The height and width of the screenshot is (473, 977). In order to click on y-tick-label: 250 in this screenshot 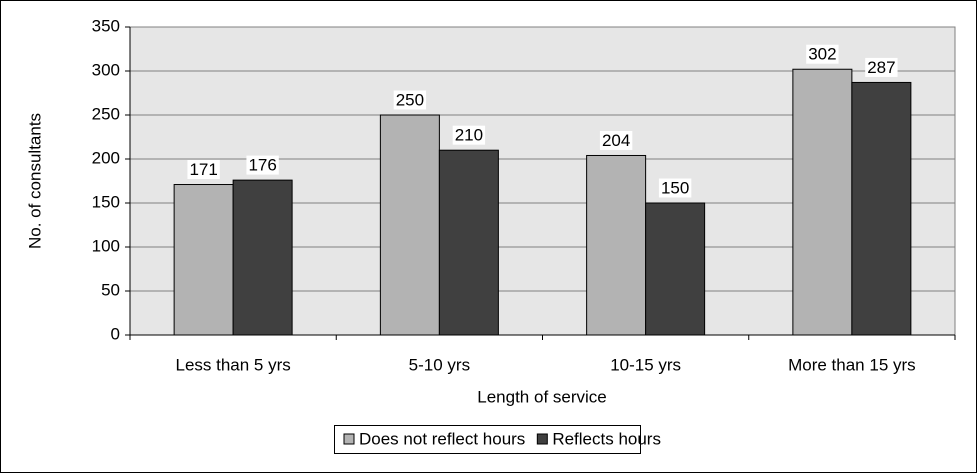, I will do `click(106, 113)`.